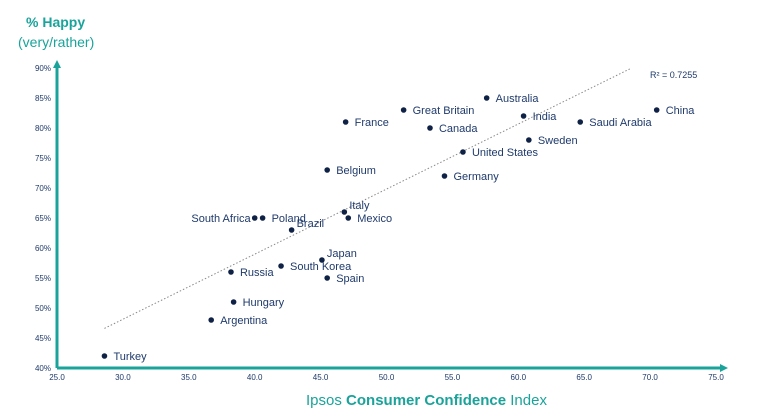 This screenshot has height=415, width=757. I want to click on point-label: Sweden, so click(558, 141).